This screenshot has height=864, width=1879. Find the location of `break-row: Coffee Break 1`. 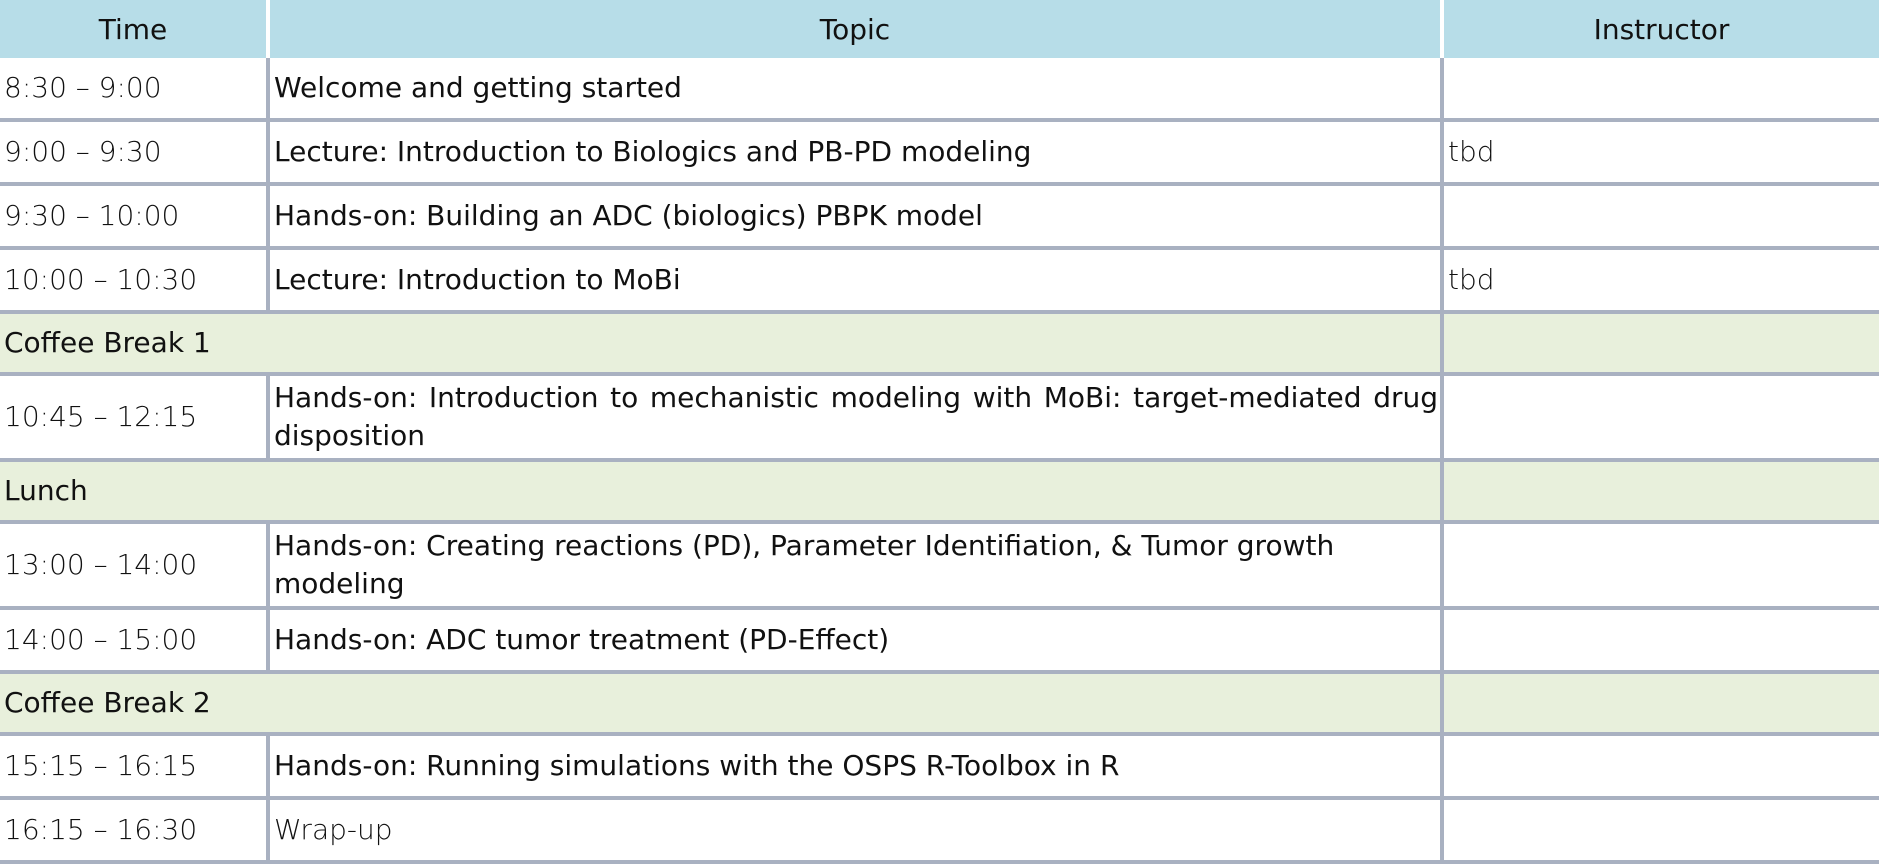

break-row: Coffee Break 1 is located at coordinates (939, 344).